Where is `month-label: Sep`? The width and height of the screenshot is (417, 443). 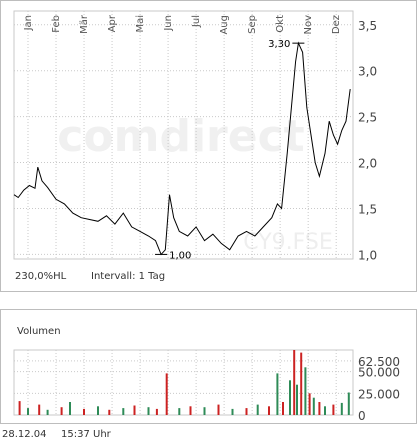
month-label: Sep is located at coordinates (252, 24).